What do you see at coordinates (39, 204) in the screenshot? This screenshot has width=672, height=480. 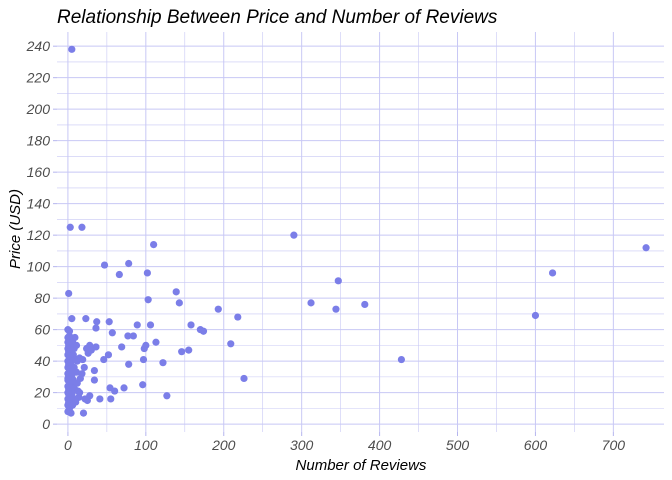 I see `y-tick-label: 140` at bounding box center [39, 204].